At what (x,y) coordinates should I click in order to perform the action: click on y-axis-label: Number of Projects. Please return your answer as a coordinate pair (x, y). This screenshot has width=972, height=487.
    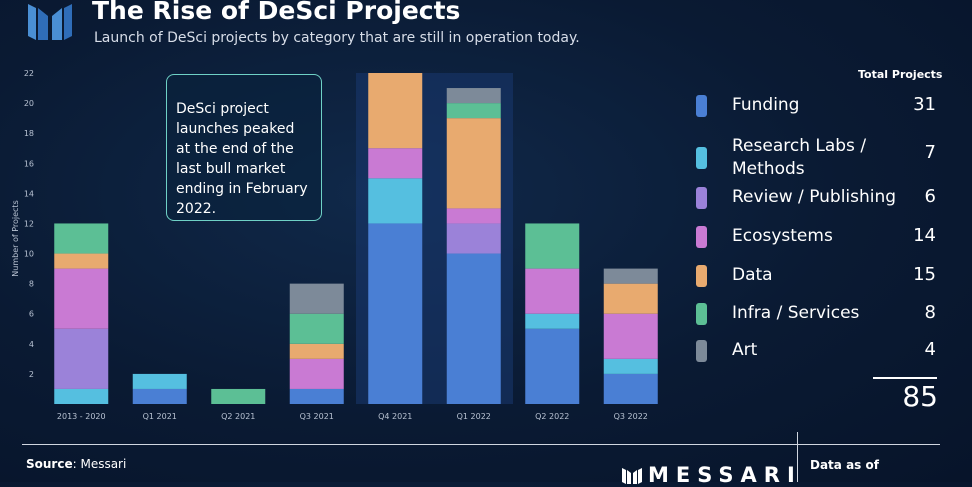
    Looking at the image, I should click on (15, 238).